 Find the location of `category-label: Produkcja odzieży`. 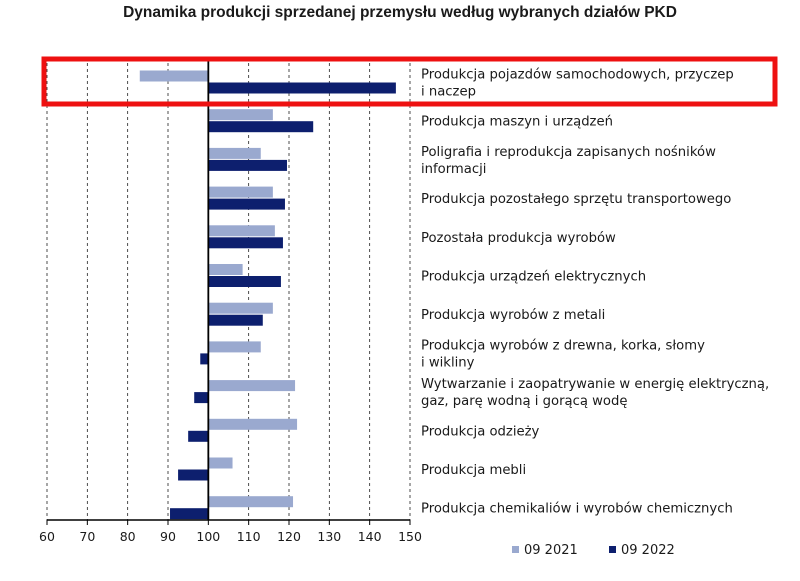

category-label: Produkcja odzieży is located at coordinates (480, 431).